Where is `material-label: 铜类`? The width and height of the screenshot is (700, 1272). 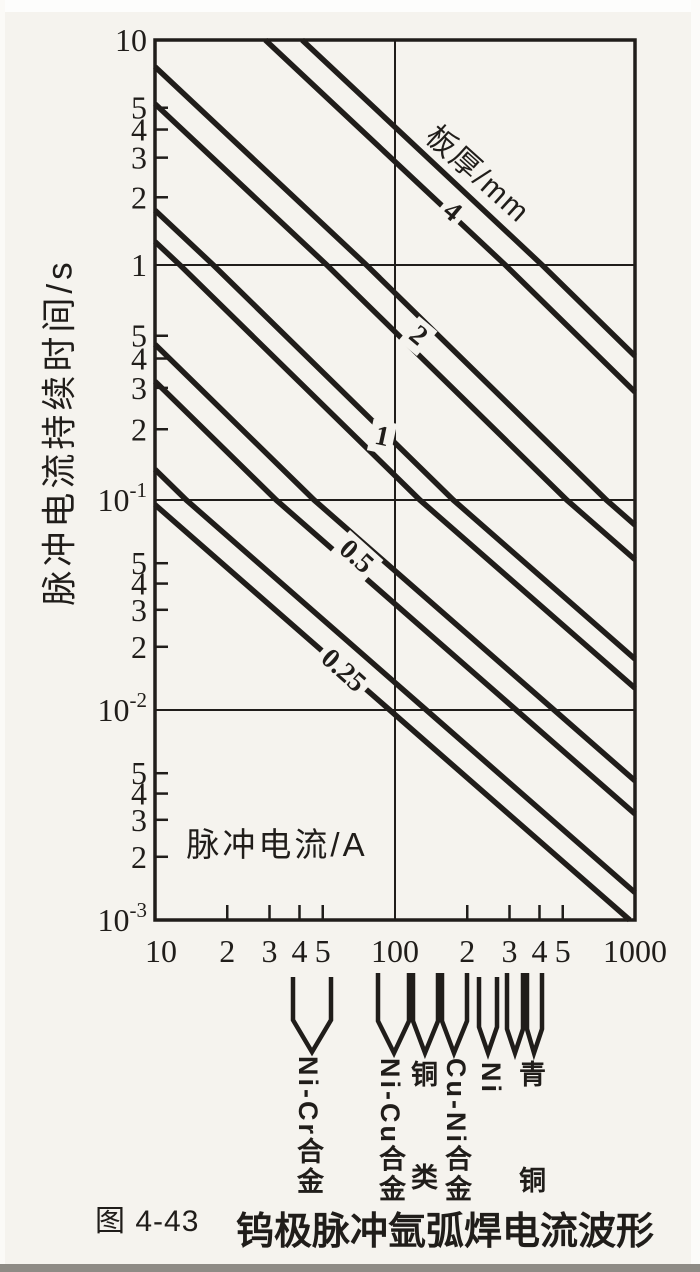 material-label: 铜类 is located at coordinates (422, 1126).